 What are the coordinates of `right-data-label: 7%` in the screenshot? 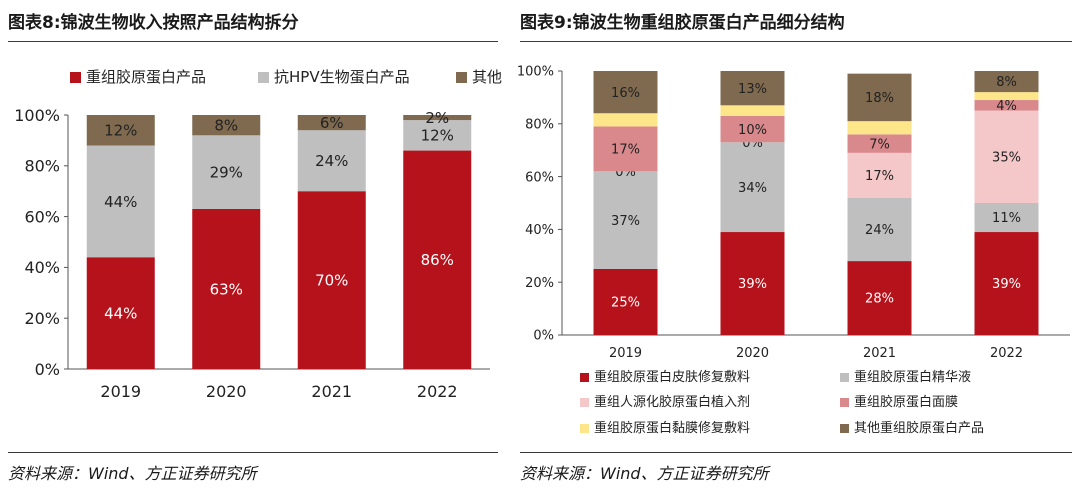 It's located at (879, 144).